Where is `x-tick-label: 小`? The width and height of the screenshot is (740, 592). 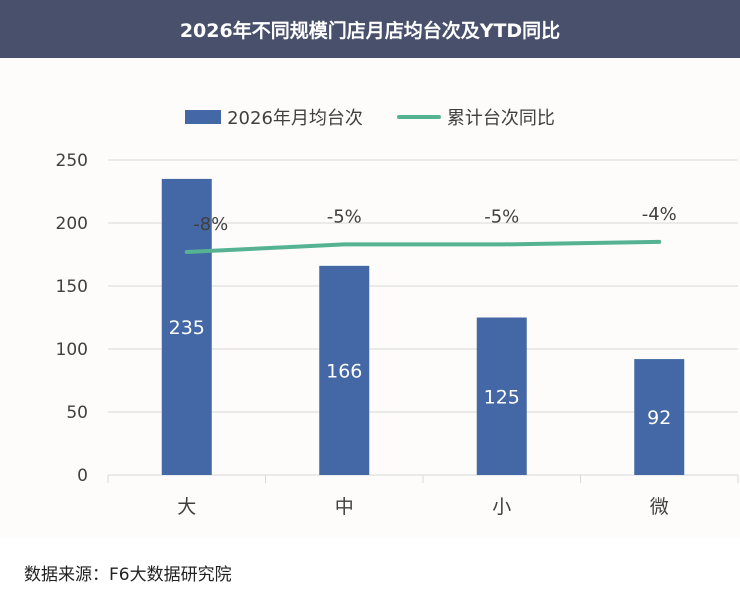 x-tick-label: 小 is located at coordinates (501, 507).